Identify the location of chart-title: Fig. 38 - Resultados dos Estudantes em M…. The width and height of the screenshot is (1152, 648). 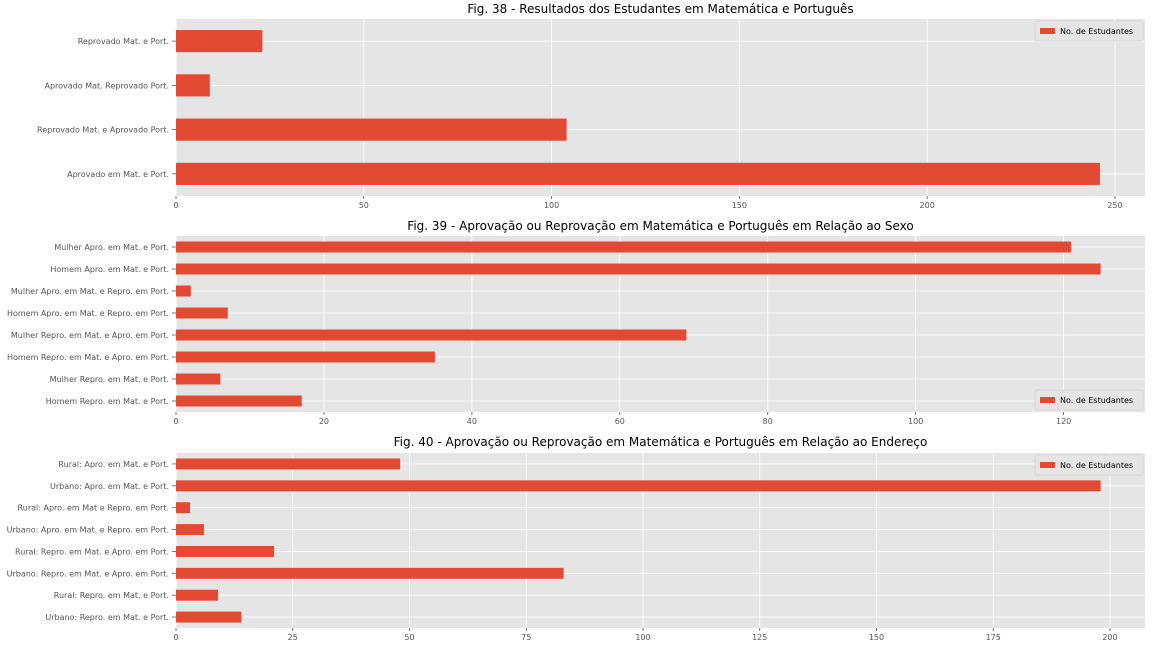
(660, 9).